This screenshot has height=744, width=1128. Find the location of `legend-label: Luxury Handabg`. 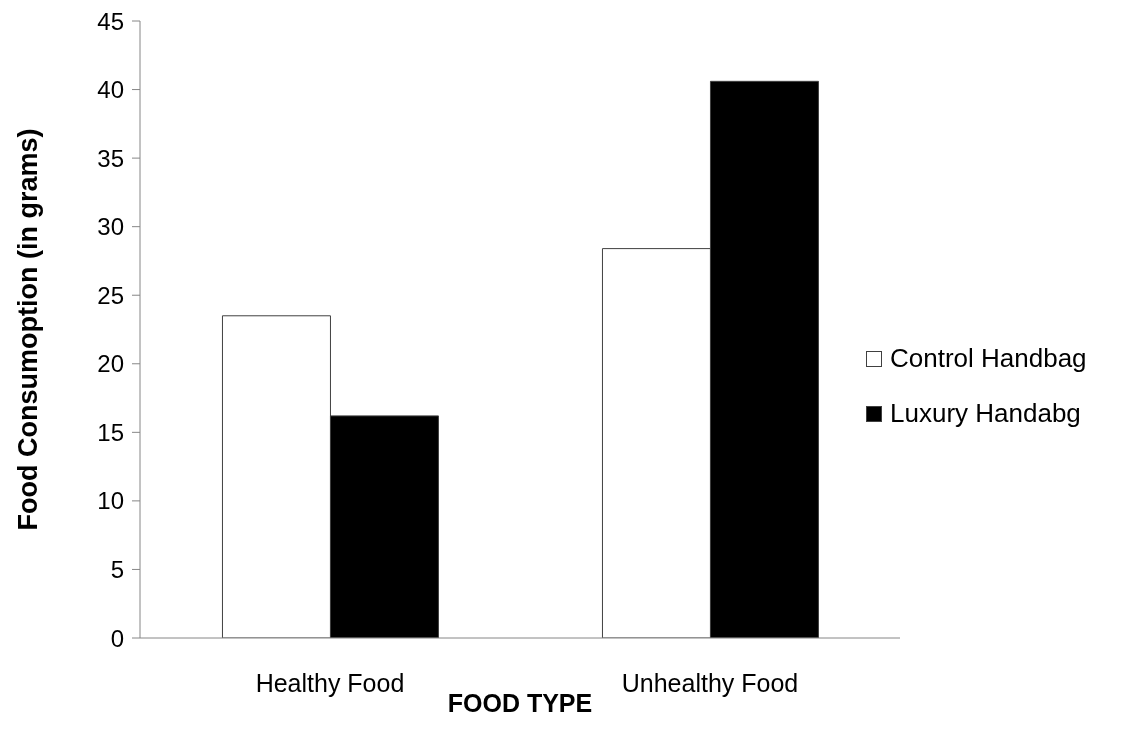

legend-label: Luxury Handabg is located at coordinates (985, 413).